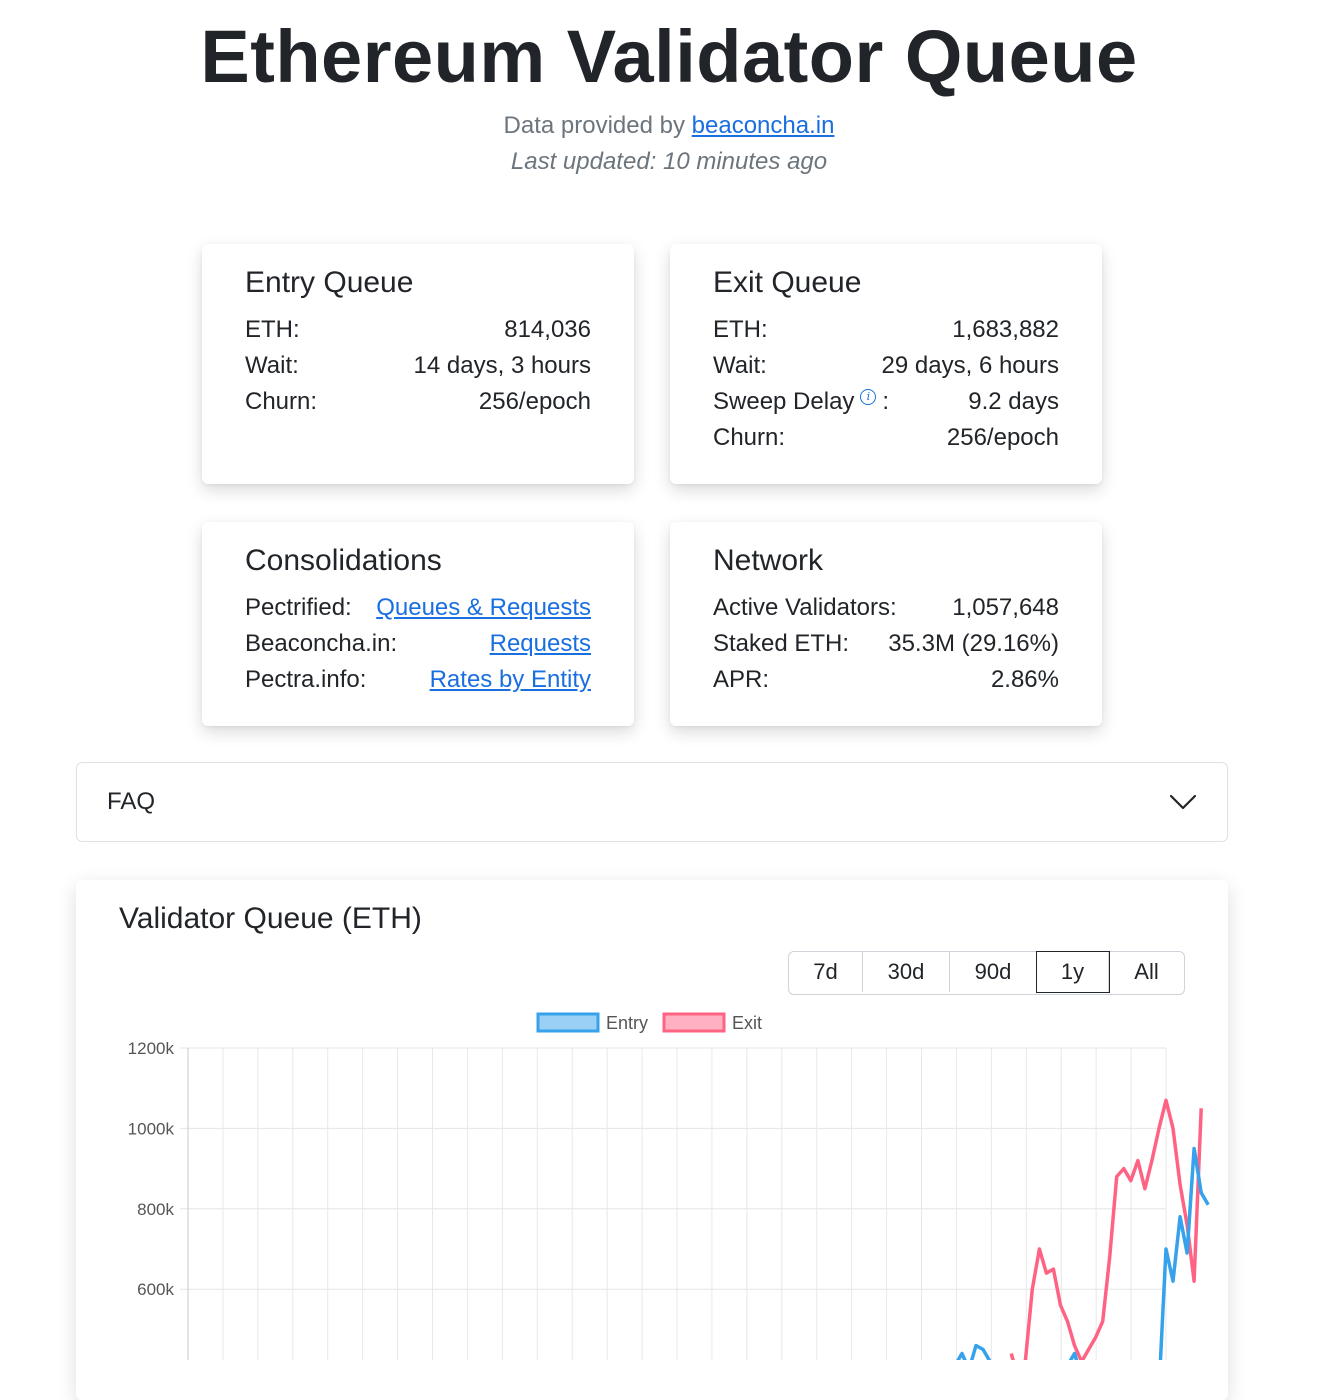 This screenshot has width=1338, height=1400. I want to click on page-title: Ethereum Validator Queue, so click(669, 56).